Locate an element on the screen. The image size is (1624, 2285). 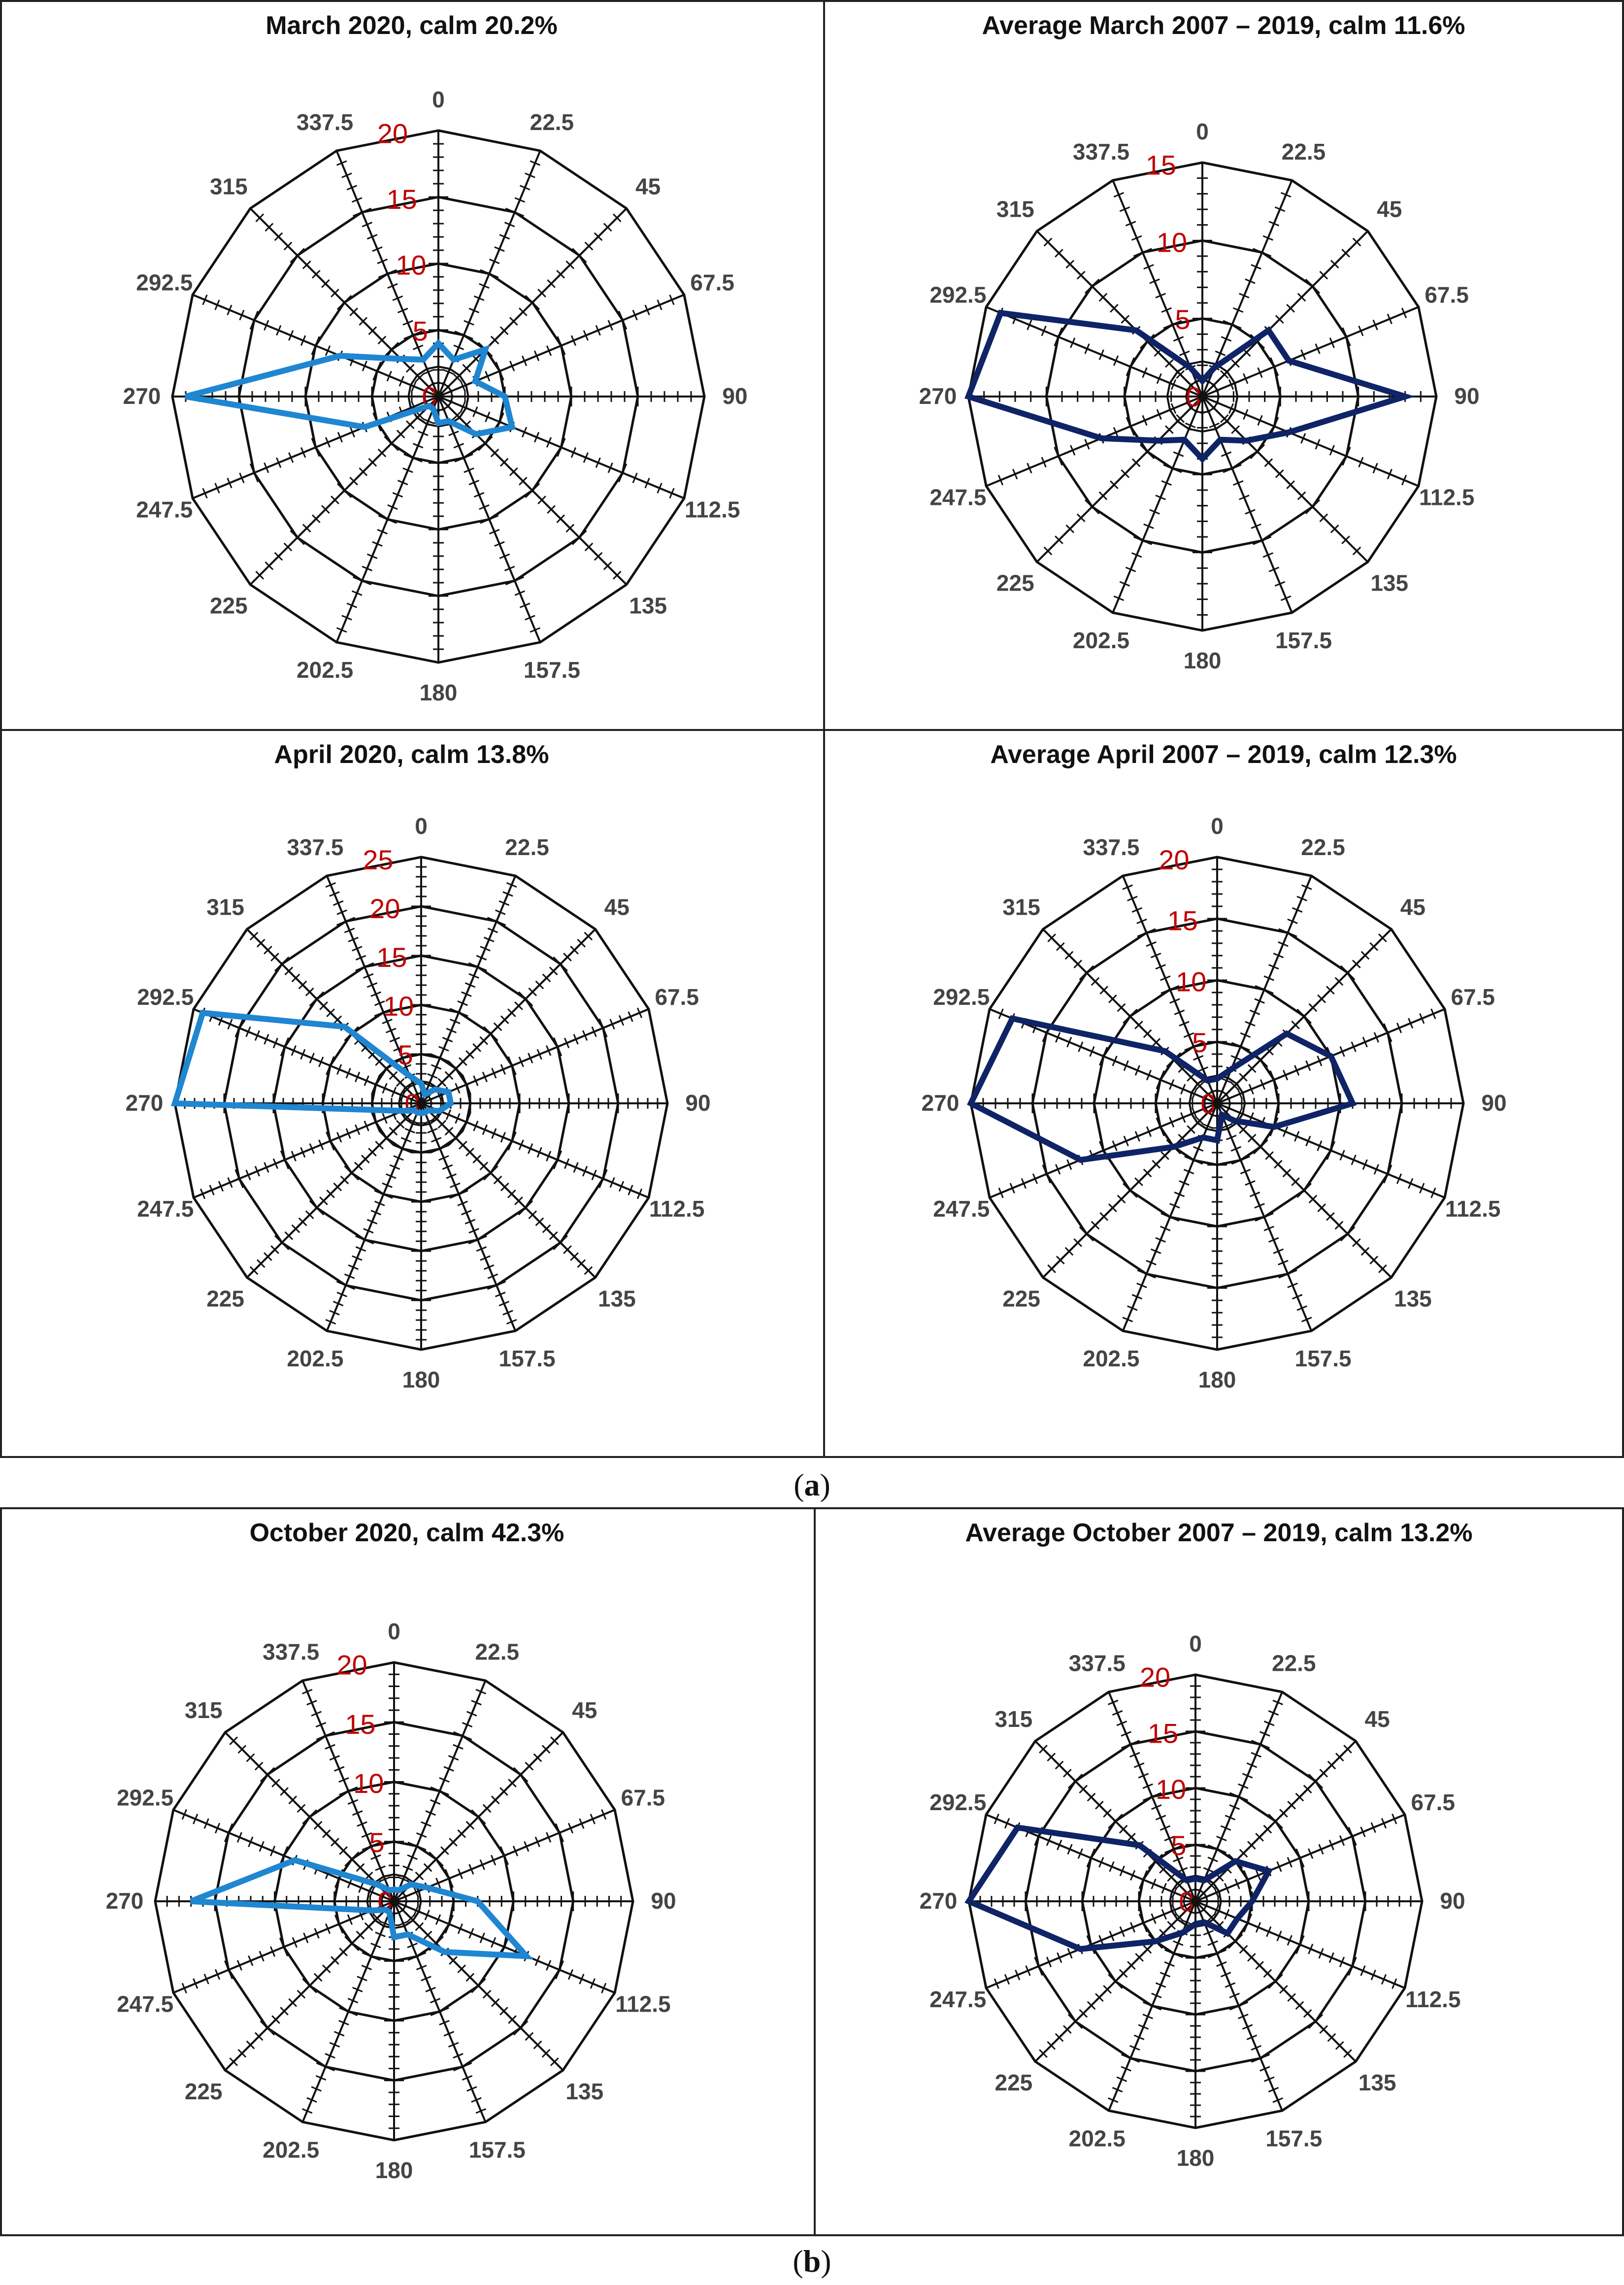
direction-label: 225 is located at coordinates (229, 606).